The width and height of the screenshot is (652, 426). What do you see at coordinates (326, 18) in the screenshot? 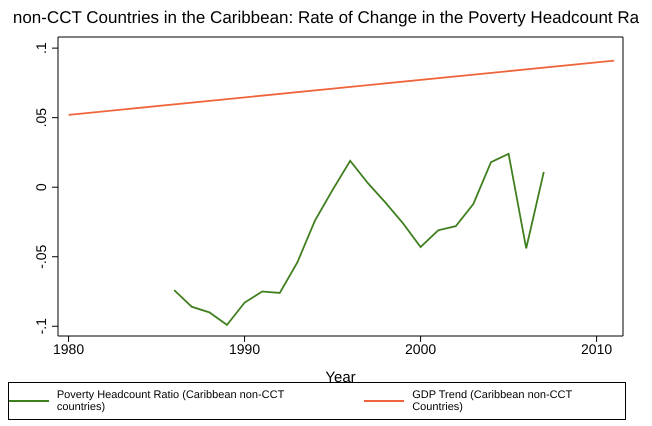
I see `chart-title: non-CCT Countries in the Caribbean: Rate of Change in the Poverty Headcount Ra` at bounding box center [326, 18].